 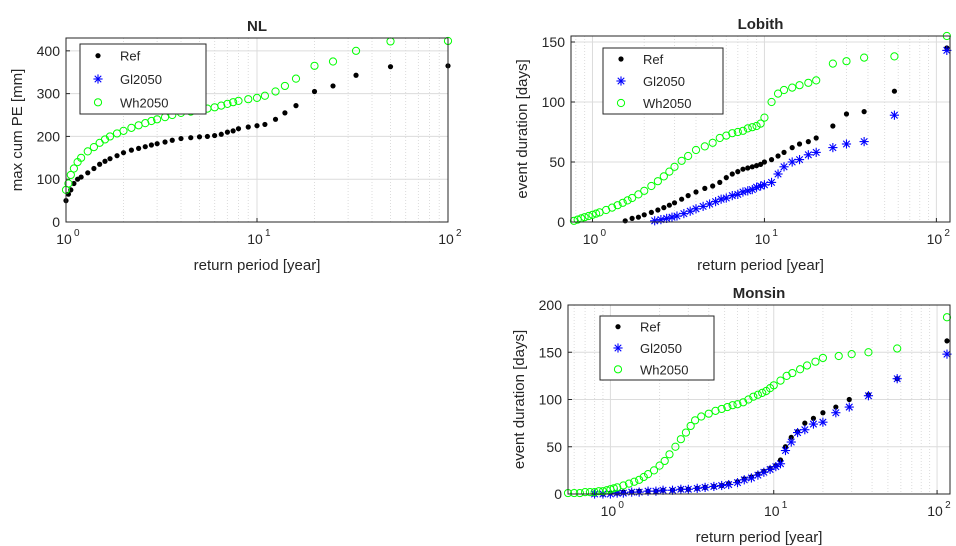 I want to click on x-tick-exponent: 1, so click(x=775, y=233).